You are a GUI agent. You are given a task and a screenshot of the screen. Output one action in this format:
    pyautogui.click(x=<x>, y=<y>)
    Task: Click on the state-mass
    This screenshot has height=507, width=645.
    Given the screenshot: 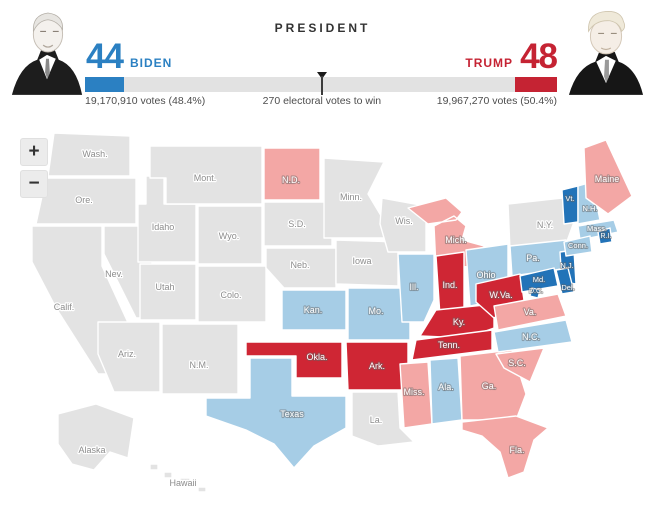 What is the action you would take?
    pyautogui.click(x=598, y=230)
    